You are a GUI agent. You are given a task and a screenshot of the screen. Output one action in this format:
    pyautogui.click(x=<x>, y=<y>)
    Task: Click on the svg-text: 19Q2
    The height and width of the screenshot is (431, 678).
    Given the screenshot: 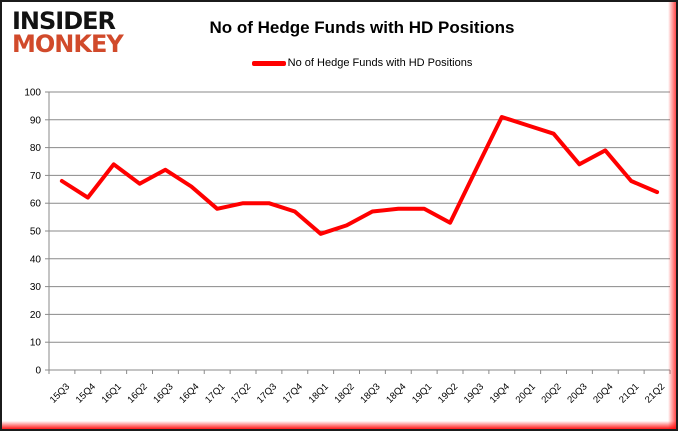 What is the action you would take?
    pyautogui.click(x=448, y=393)
    